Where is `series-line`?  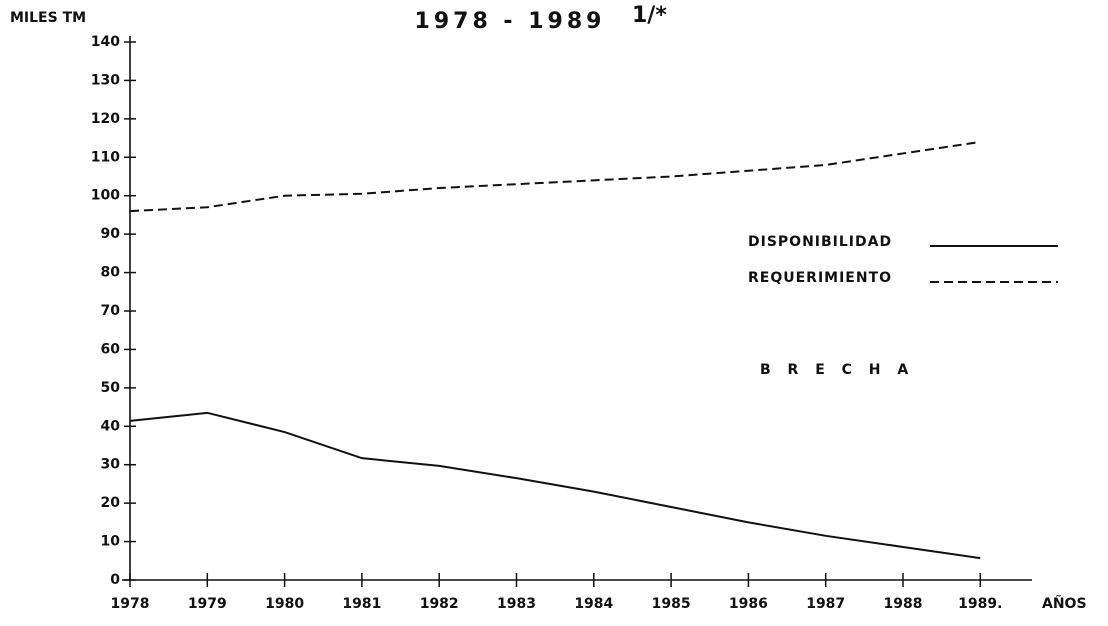 series-line is located at coordinates (555, 176).